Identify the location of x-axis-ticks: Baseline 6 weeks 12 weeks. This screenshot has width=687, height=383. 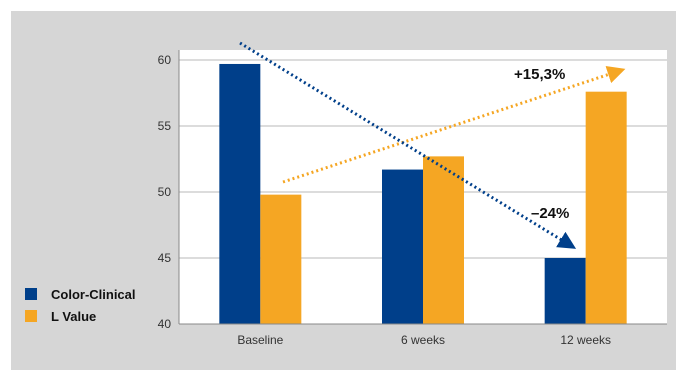
(424, 340).